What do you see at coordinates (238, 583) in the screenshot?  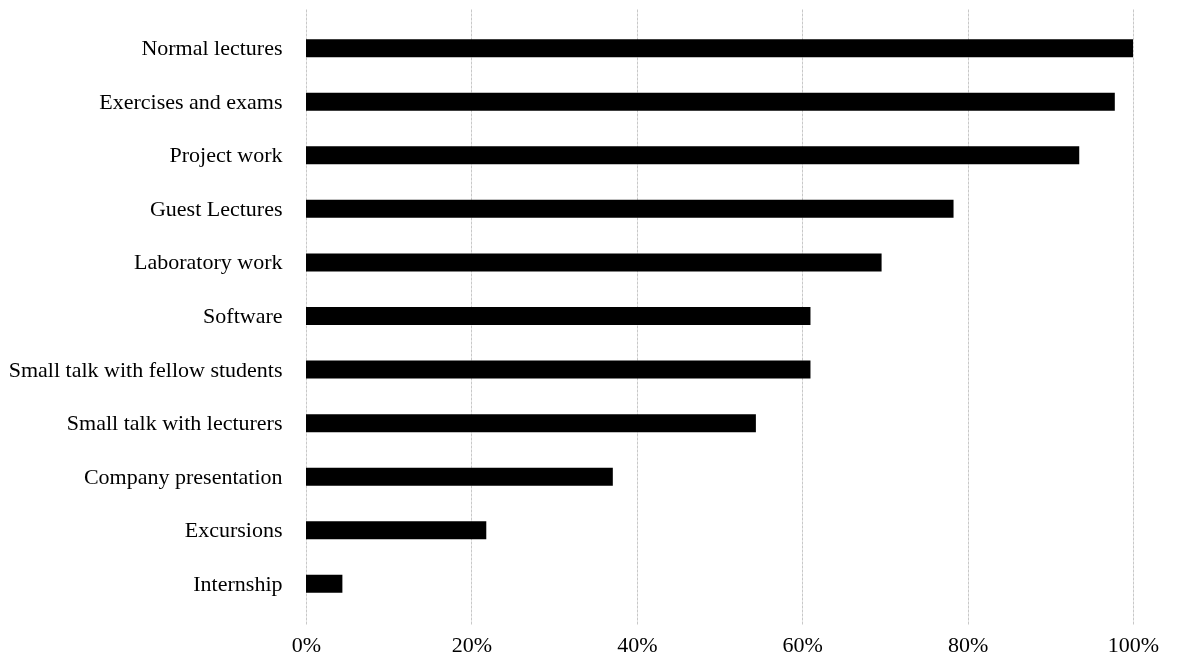 I see `y-tick-label: Internship` at bounding box center [238, 583].